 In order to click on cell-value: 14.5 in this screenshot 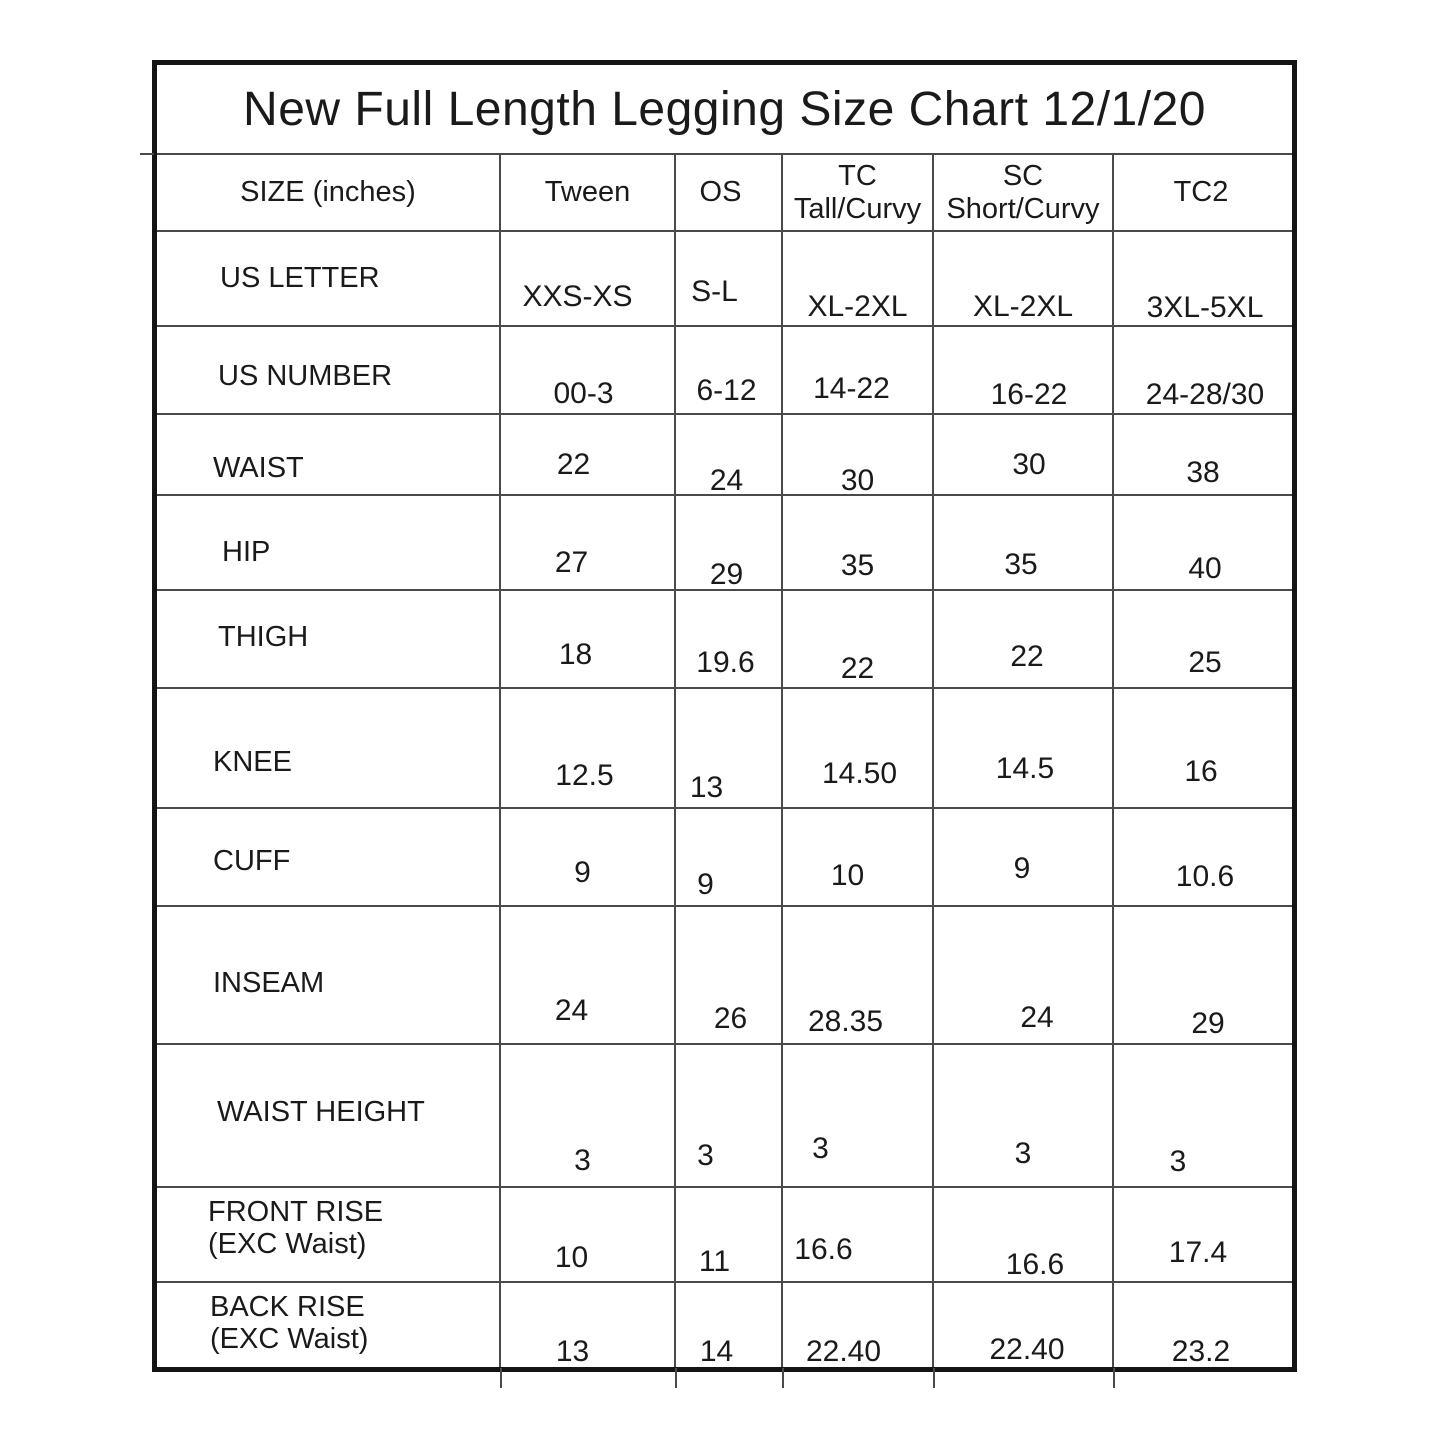, I will do `click(1025, 768)`.